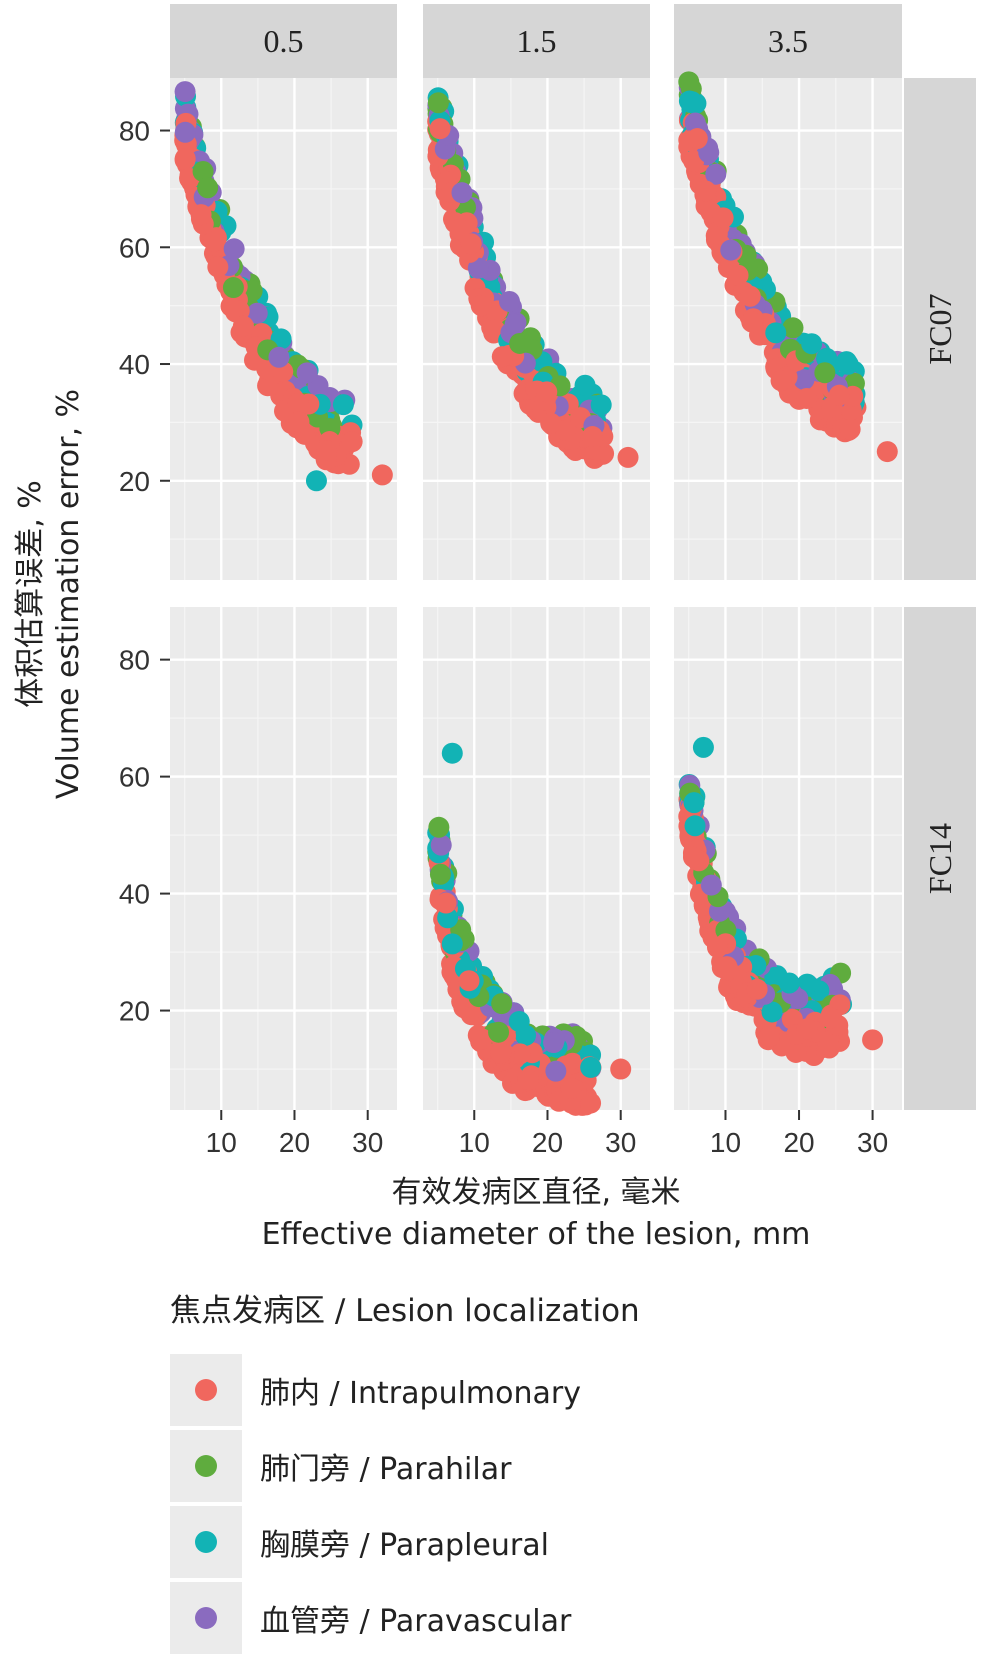  What do you see at coordinates (536, 1234) in the screenshot?
I see `x-axis-title-en: Effective diameter of the lesion, mm` at bounding box center [536, 1234].